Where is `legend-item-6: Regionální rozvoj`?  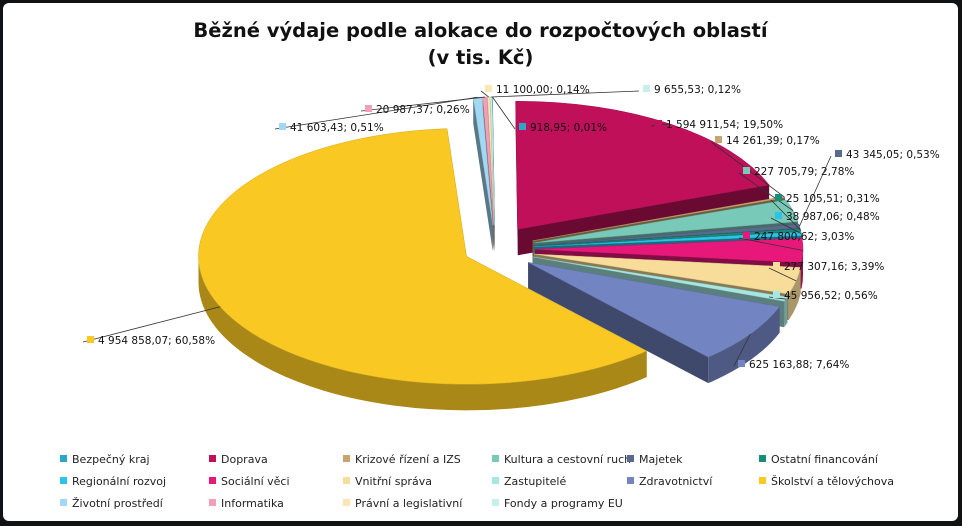
legend-item-6: Regionální rozvoj is located at coordinates (113, 482).